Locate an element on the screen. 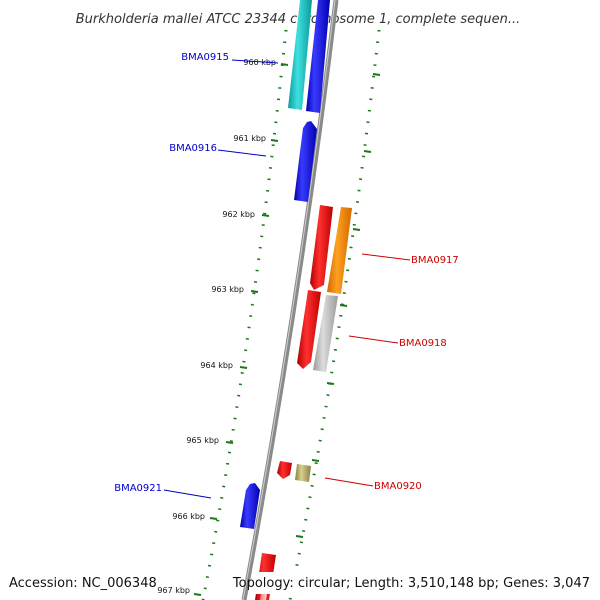 The height and width of the screenshot is (600, 600). footer-topology-bg is located at coordinates (426, 583).